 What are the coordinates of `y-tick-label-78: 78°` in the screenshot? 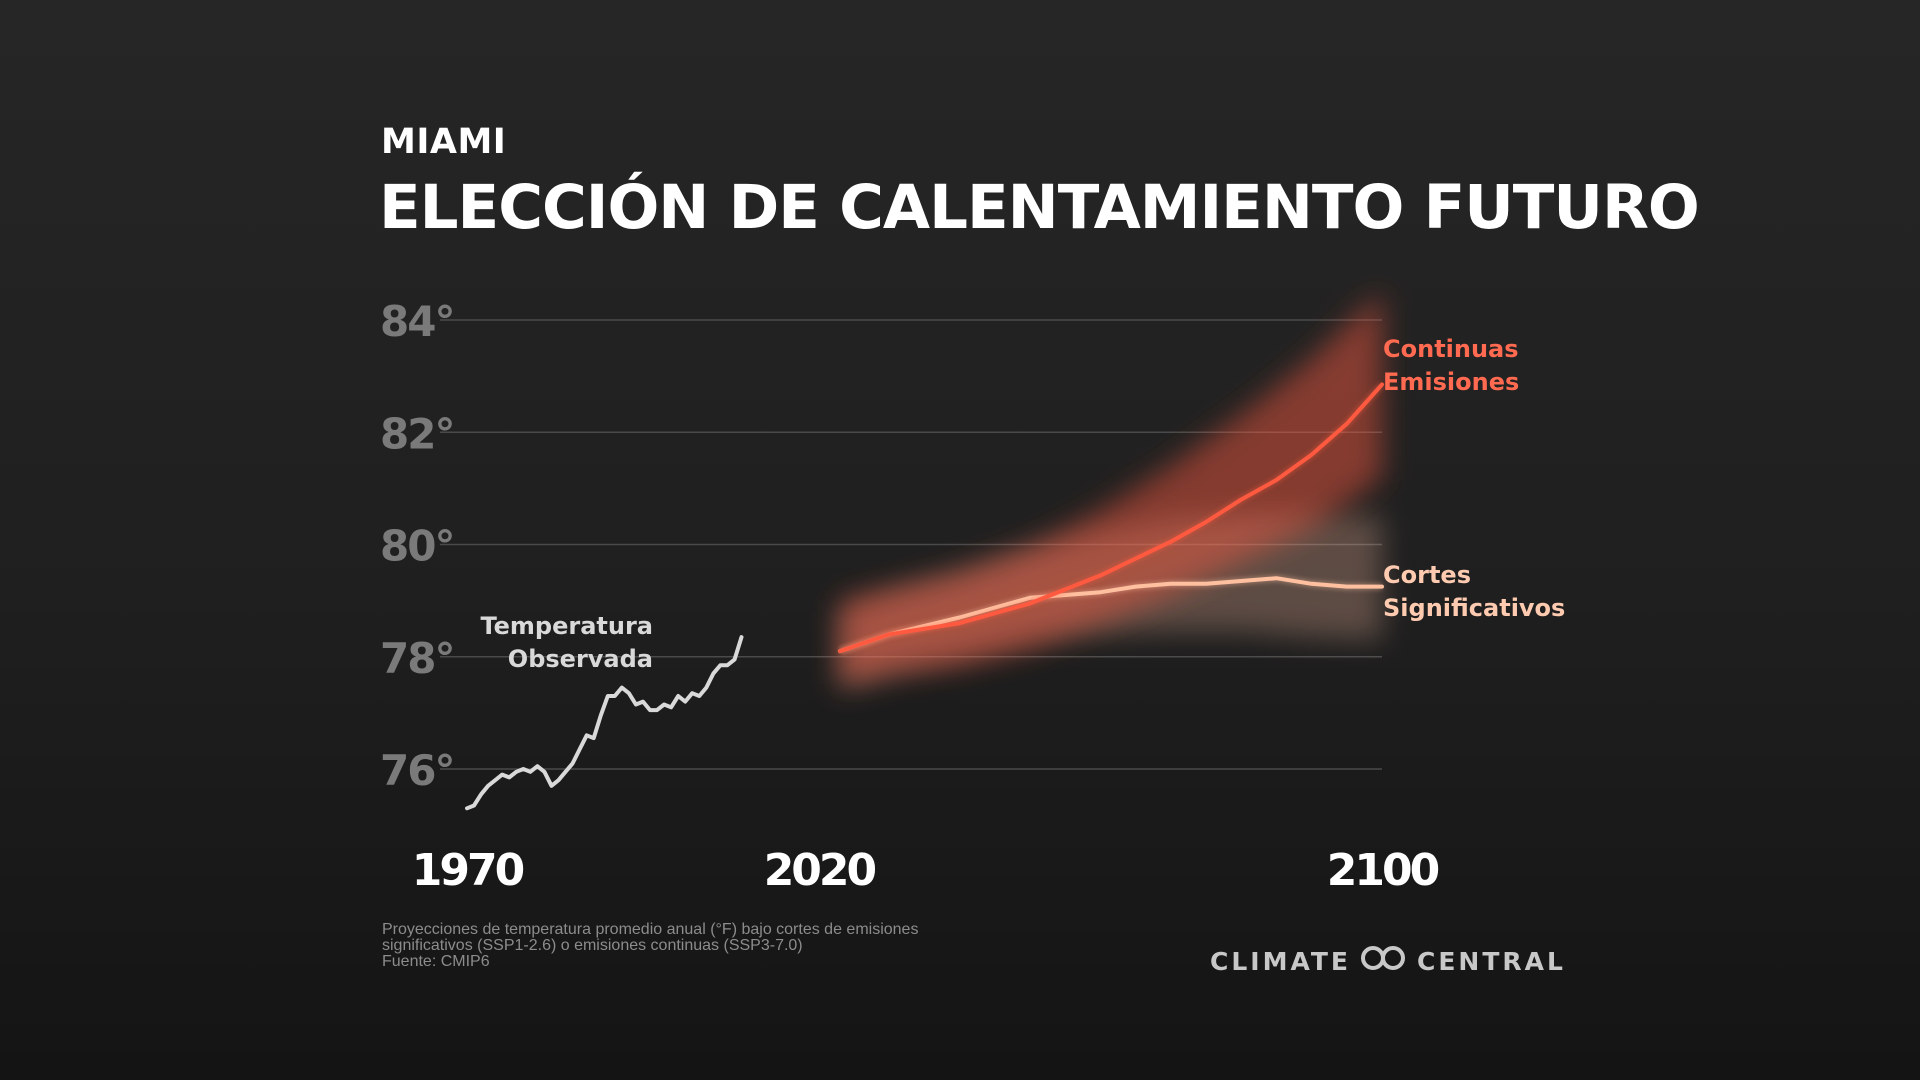 It's located at (416, 658).